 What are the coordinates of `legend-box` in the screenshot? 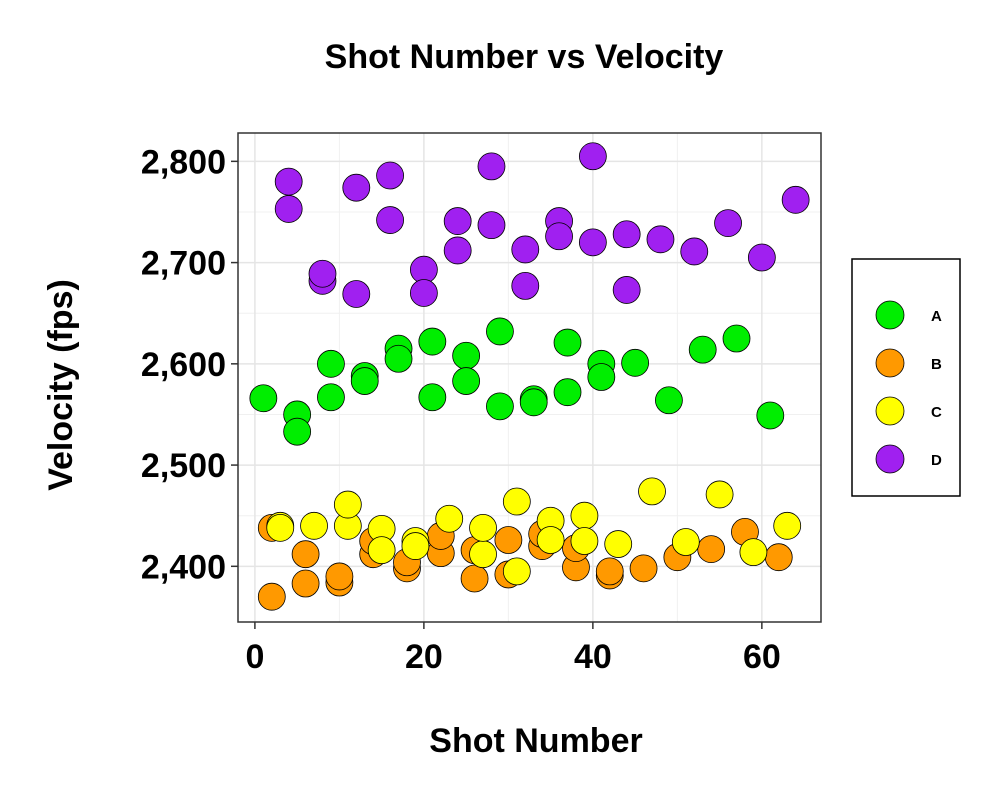 It's located at (906, 377).